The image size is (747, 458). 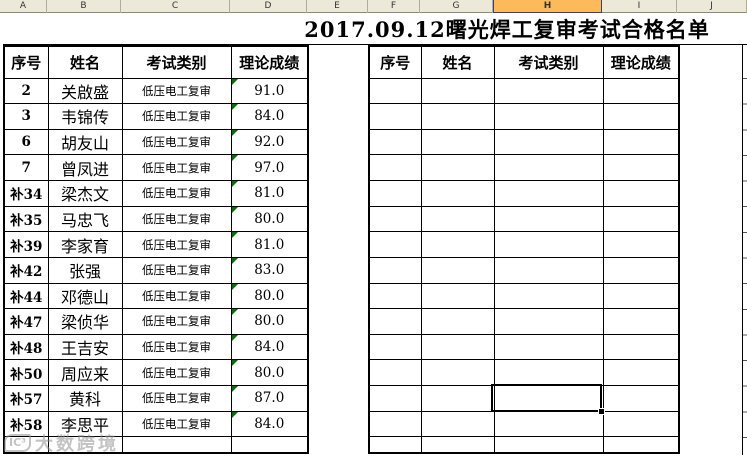 I want to click on cell-theory-score: 81.0, so click(x=269, y=244).